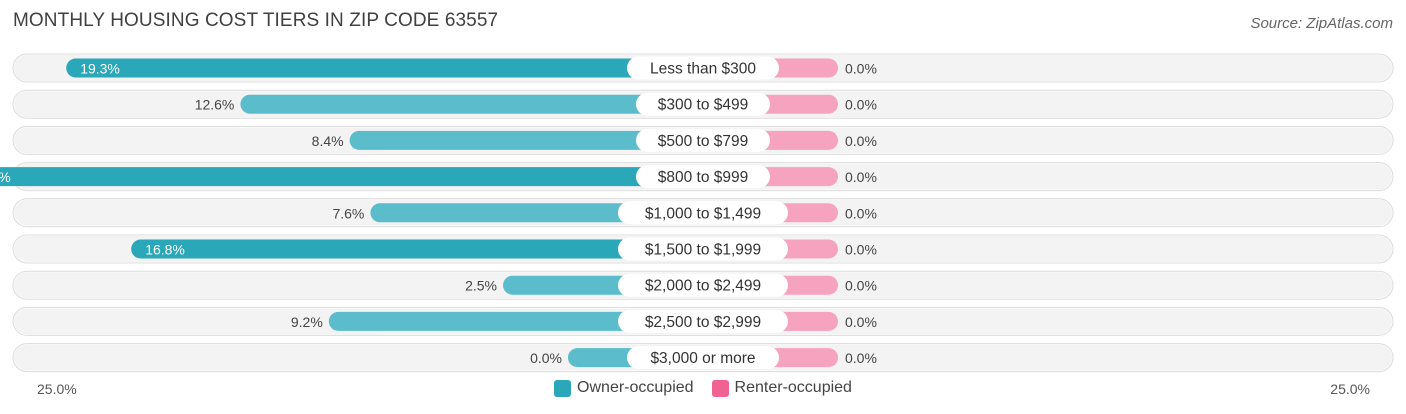  Describe the element at coordinates (57, 389) in the screenshot. I see `axis-left-label: 25.0%` at that location.